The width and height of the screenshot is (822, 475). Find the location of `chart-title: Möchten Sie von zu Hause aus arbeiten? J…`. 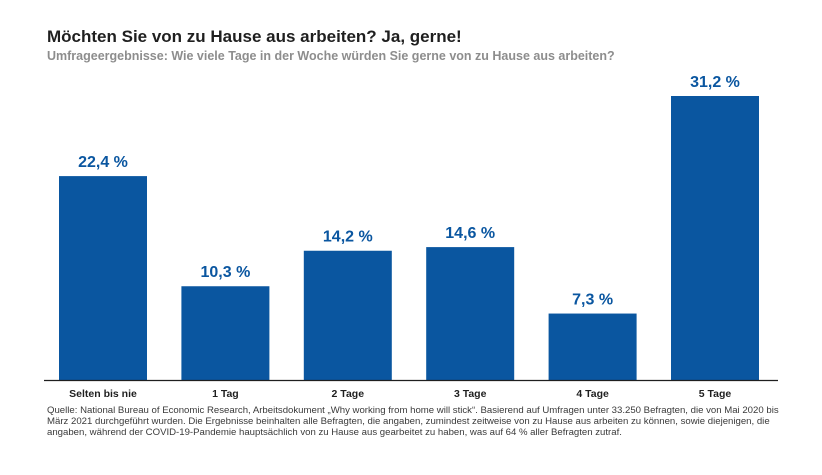

chart-title: Möchten Sie von zu Hause aus arbeiten? J… is located at coordinates (254, 36).